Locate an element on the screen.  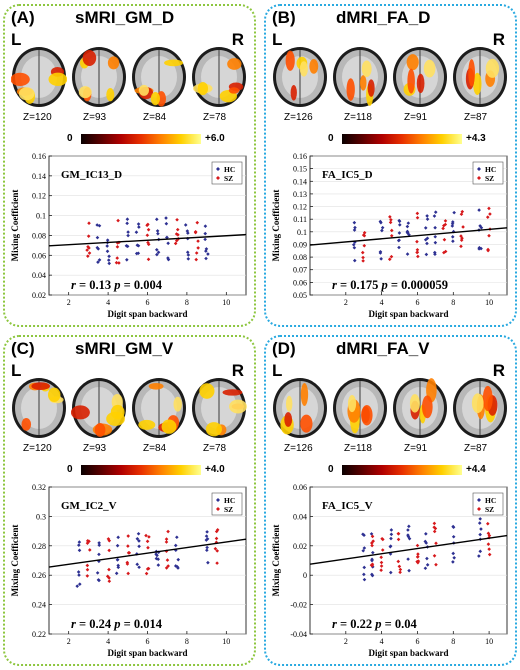
left-hemisphere-label: L is located at coordinates (277, 370).